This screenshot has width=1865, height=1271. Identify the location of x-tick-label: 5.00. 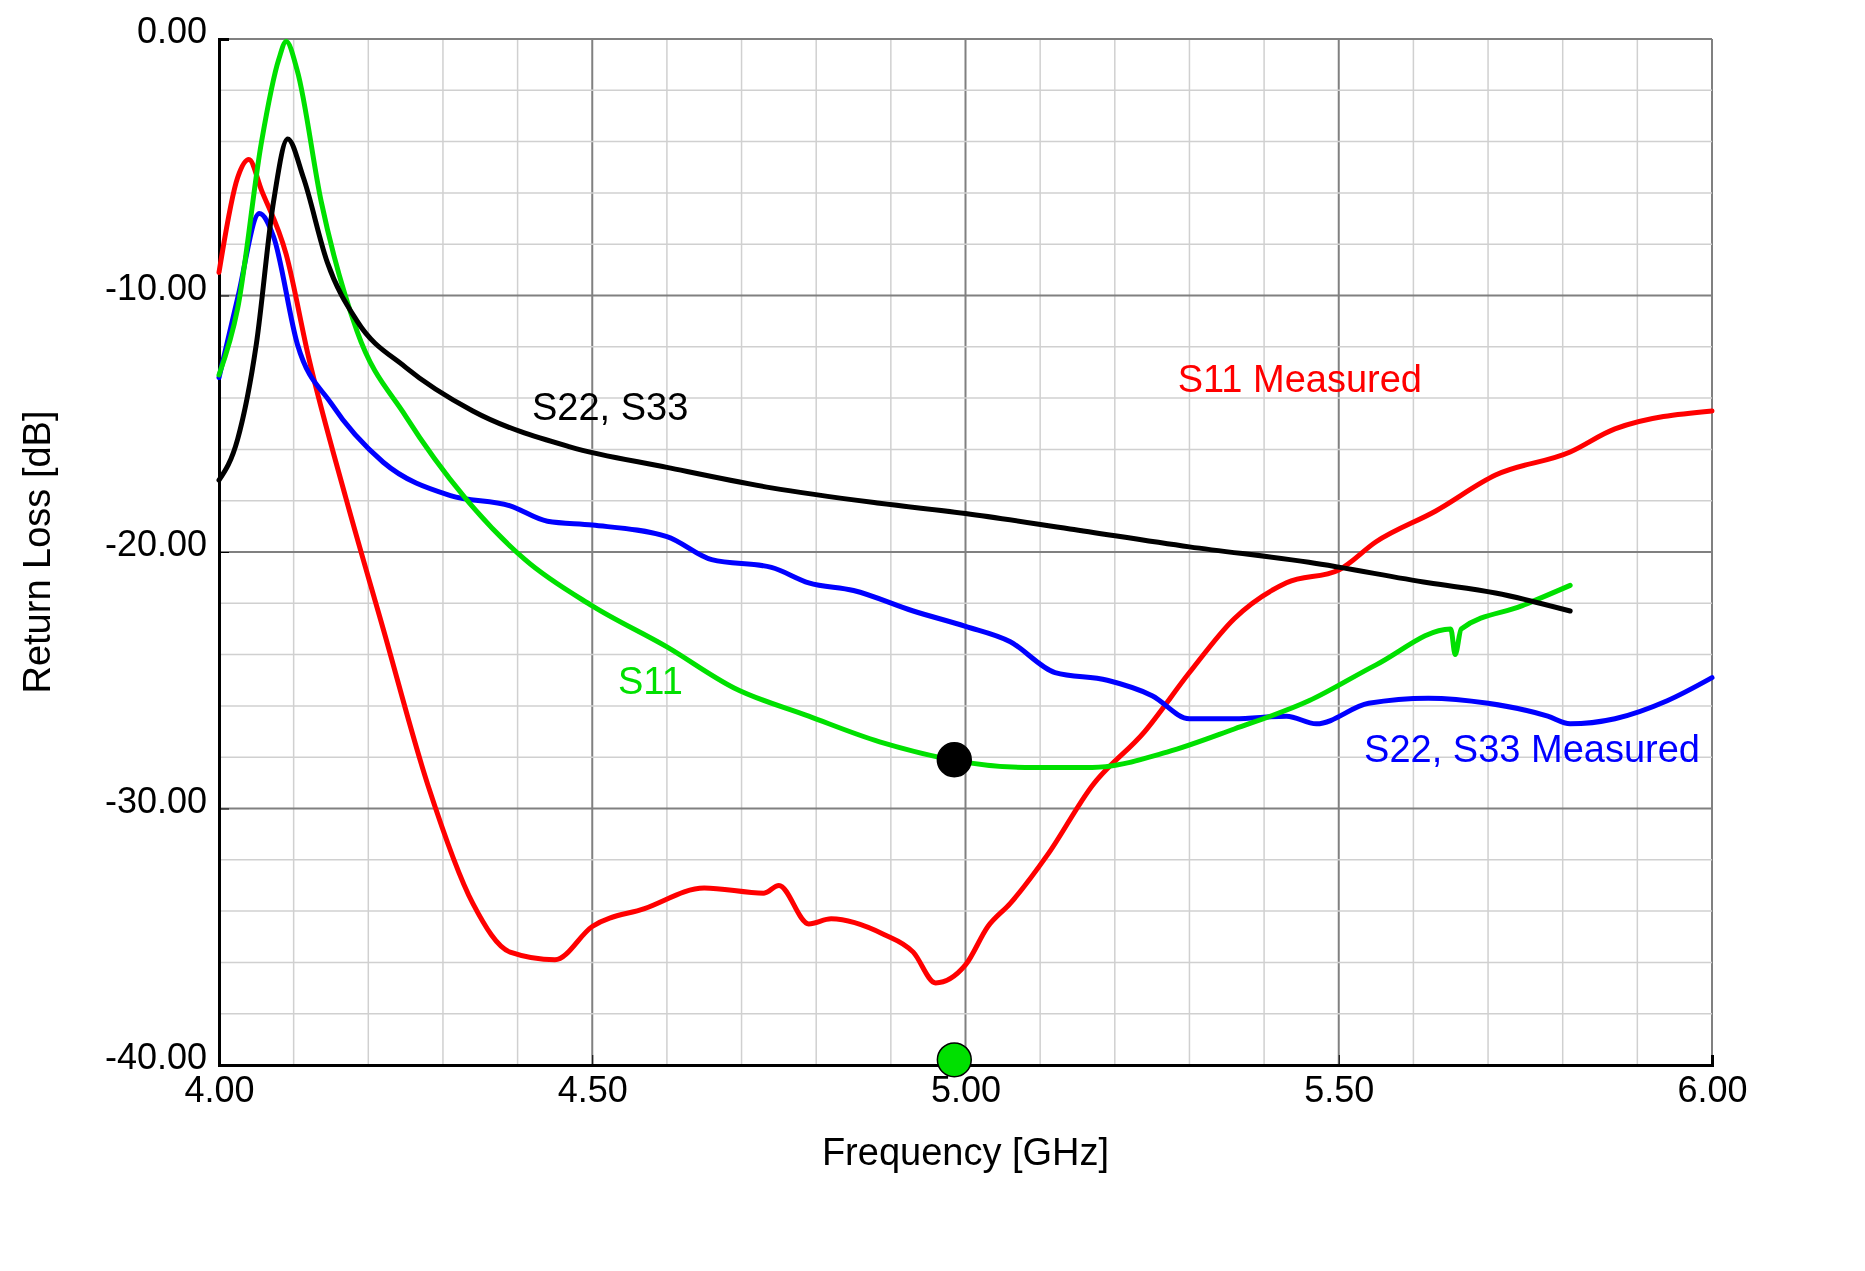
(966, 1090).